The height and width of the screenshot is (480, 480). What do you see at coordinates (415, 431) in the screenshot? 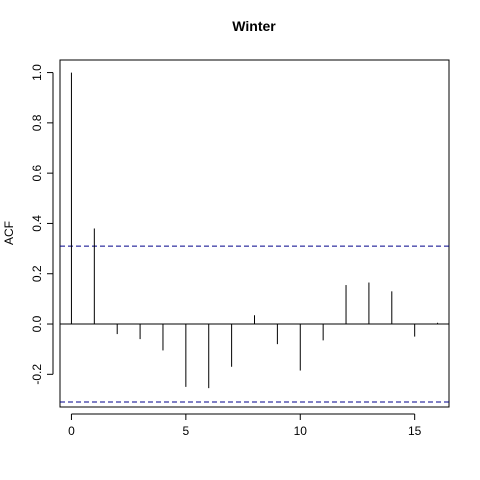
I see `x-tick-label: 15` at bounding box center [415, 431].